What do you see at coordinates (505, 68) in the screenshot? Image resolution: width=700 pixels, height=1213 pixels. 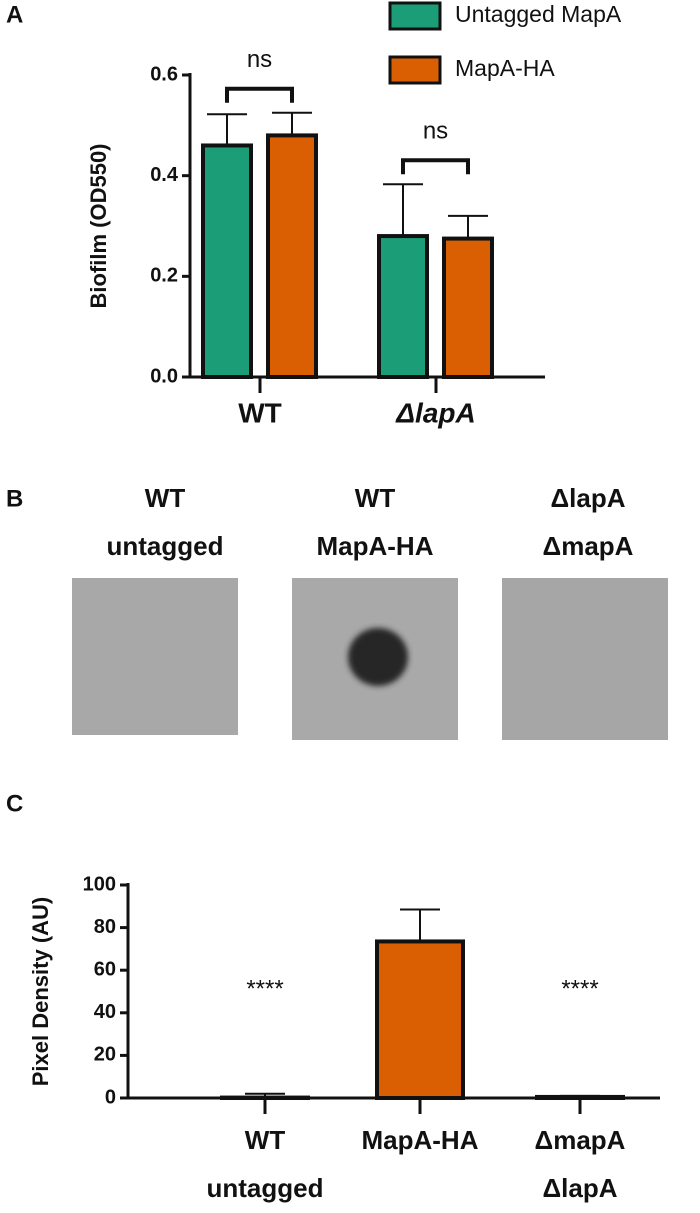 I see `legend-label: MapA-HA` at bounding box center [505, 68].